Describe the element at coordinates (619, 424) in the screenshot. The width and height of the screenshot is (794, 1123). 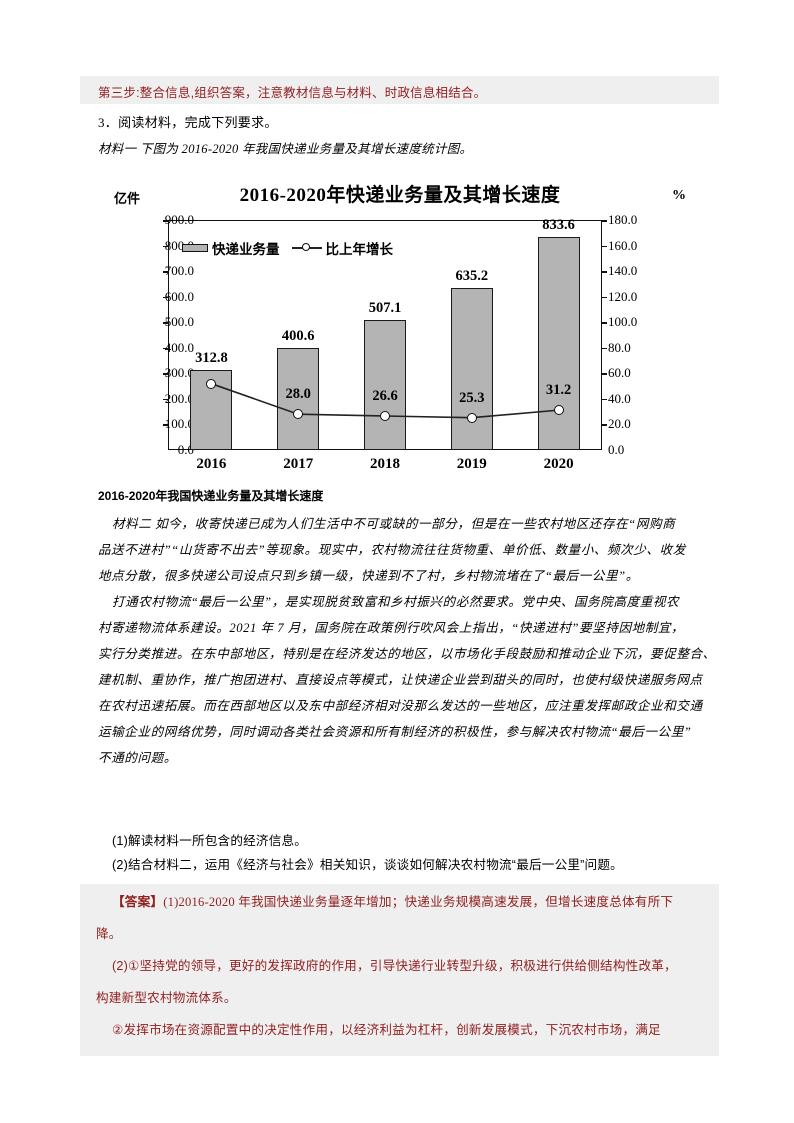
I see `right-tick-label: 20.0` at that location.